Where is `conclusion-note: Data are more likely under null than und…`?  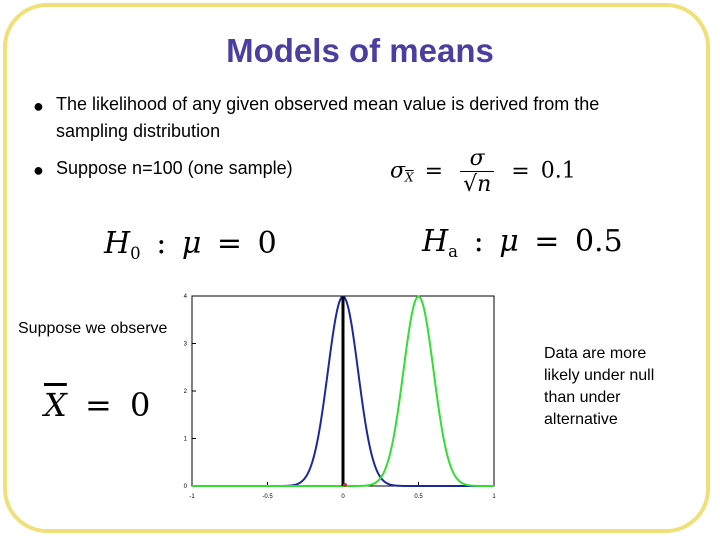 conclusion-note: Data are more likely under null than und… is located at coordinates (599, 386).